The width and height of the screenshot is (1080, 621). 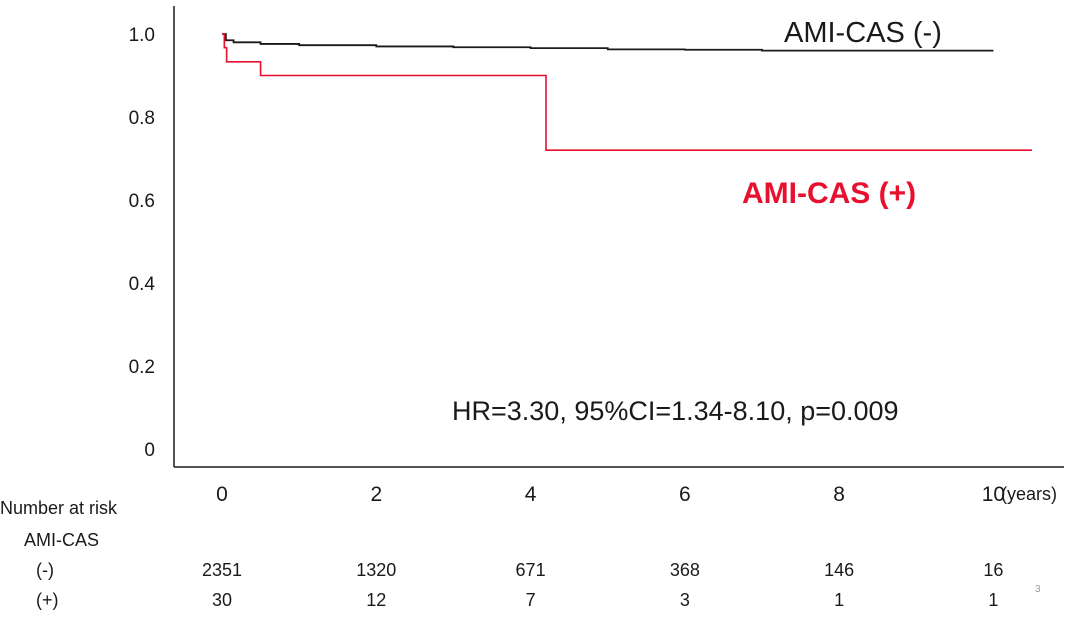 What do you see at coordinates (142, 35) in the screenshot?
I see `y-tick-label: 1.0` at bounding box center [142, 35].